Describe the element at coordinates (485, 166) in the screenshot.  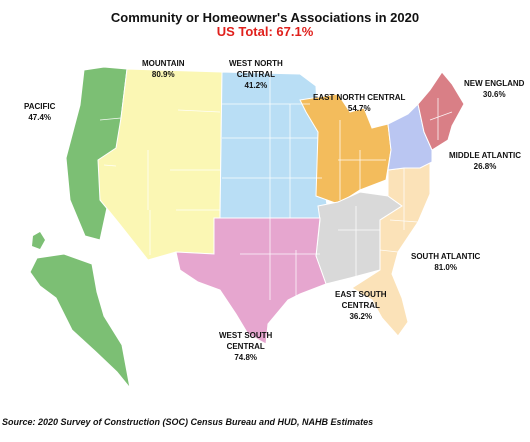
I see `label-ma-value: 26.8%` at that location.